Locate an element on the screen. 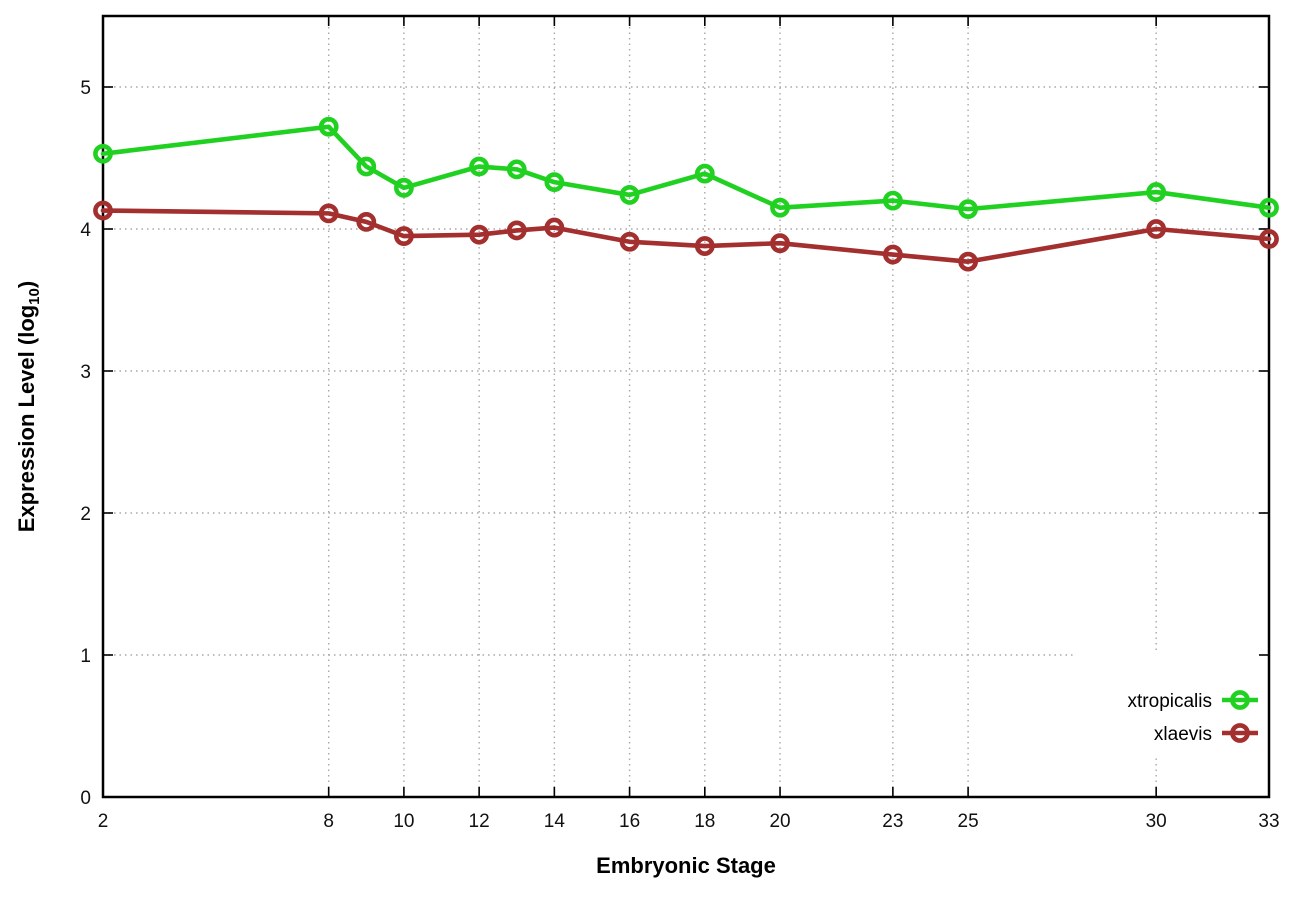 This screenshot has height=907, width=1296. x-tick-label: 12 is located at coordinates (479, 821).